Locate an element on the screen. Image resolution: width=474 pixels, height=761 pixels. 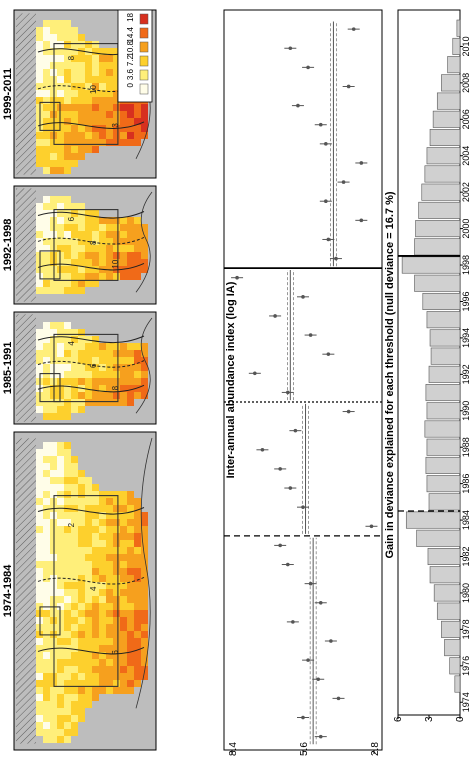
contour-label: 10 is located at coordinates (115, 263).